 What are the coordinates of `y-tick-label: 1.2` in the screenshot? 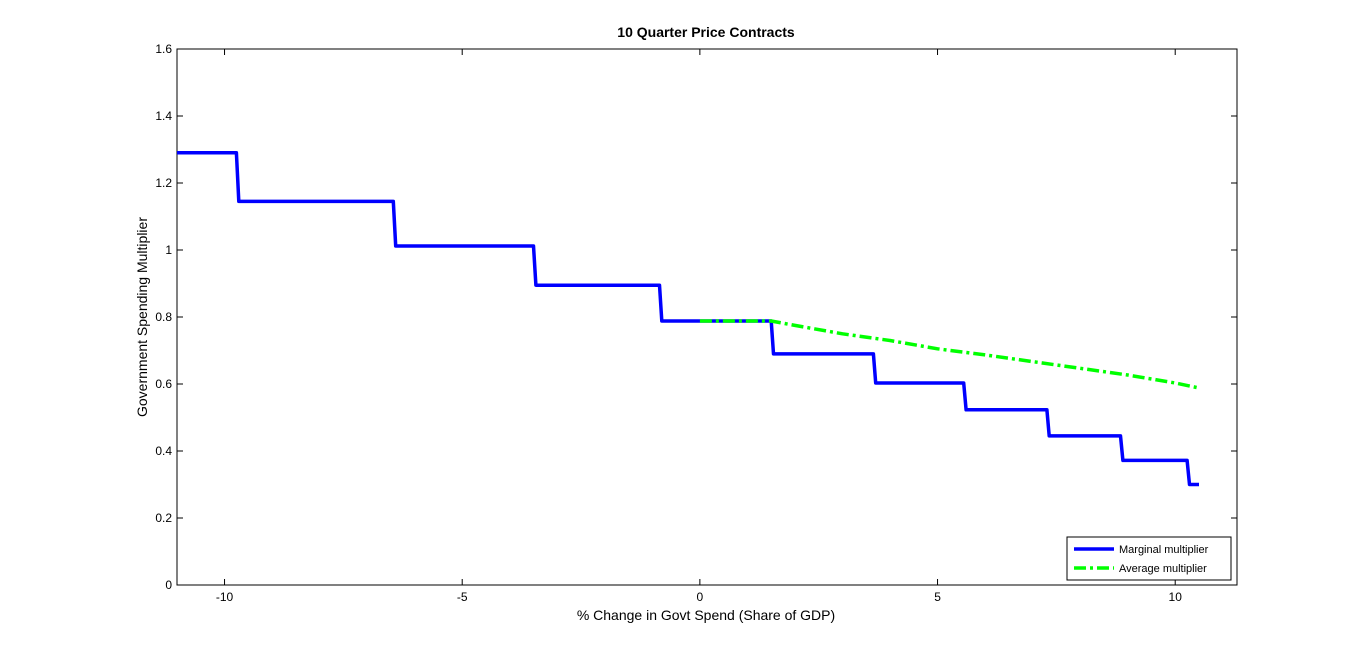 It's located at (163, 183).